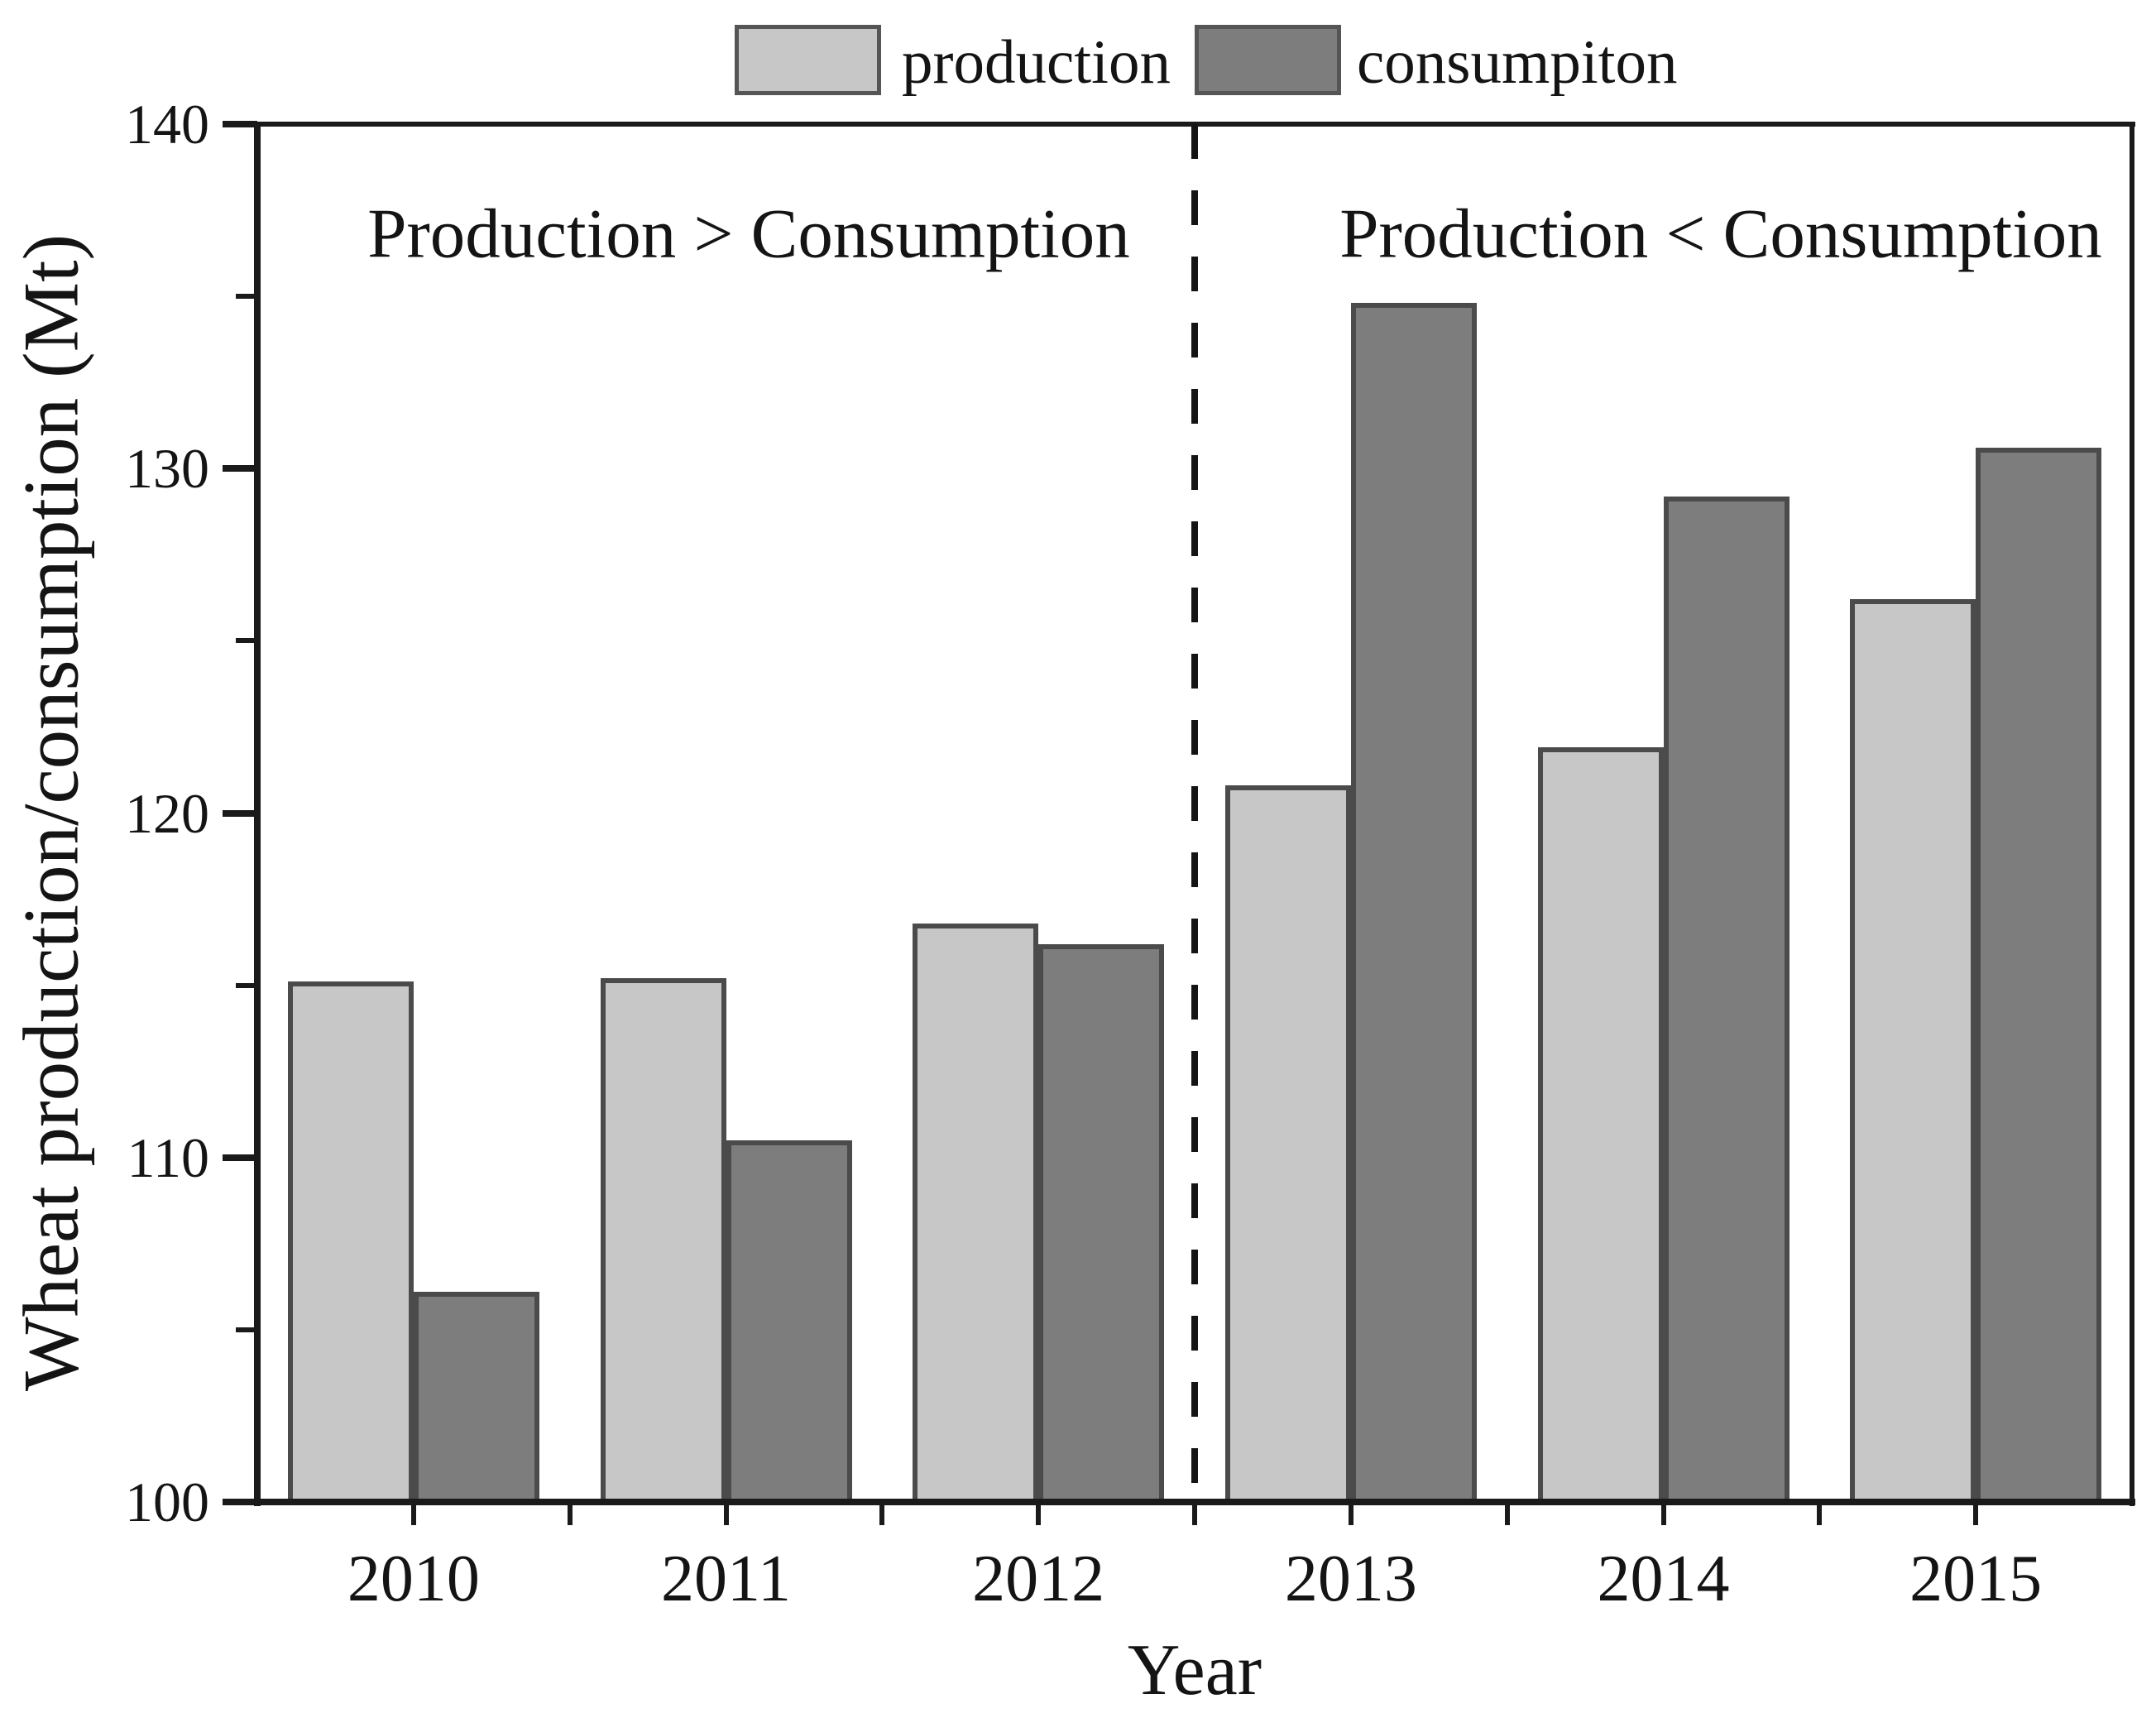 Image resolution: width=2156 pixels, height=1713 pixels. I want to click on axis-bottom, so click(1194, 1502).